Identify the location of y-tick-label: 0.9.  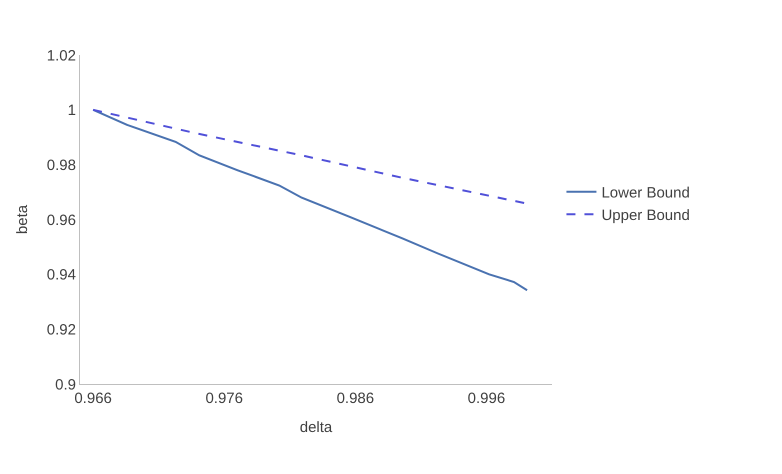
(65, 385).